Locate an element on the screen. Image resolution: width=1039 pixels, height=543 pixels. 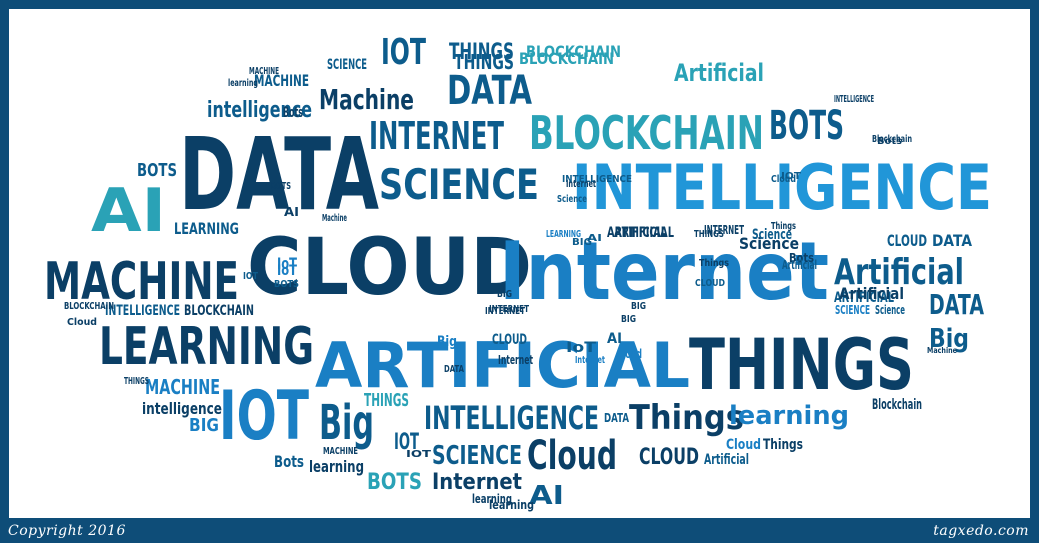
site-link: tagxedo.com is located at coordinates (981, 531).